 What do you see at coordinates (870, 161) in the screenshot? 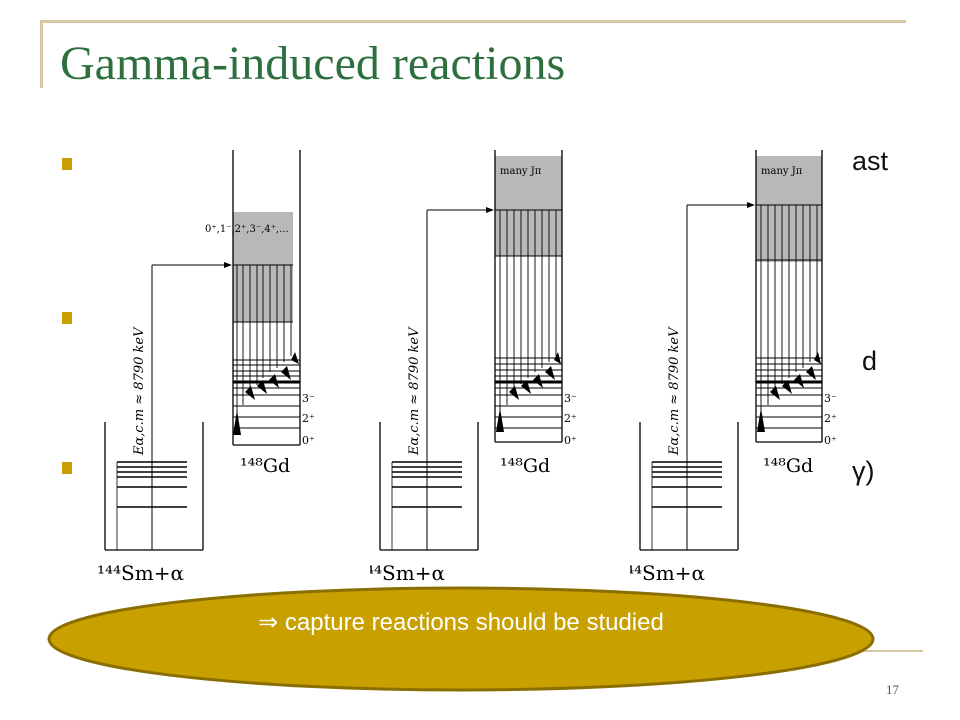
I see `bullet-text-fragment: ast` at bounding box center [870, 161].